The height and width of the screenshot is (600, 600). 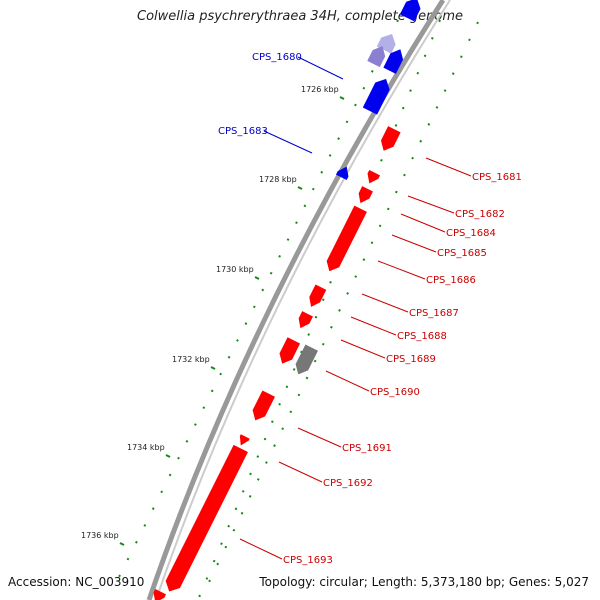 I want to click on kbp-label: 1730 kbp, so click(x=235, y=269).